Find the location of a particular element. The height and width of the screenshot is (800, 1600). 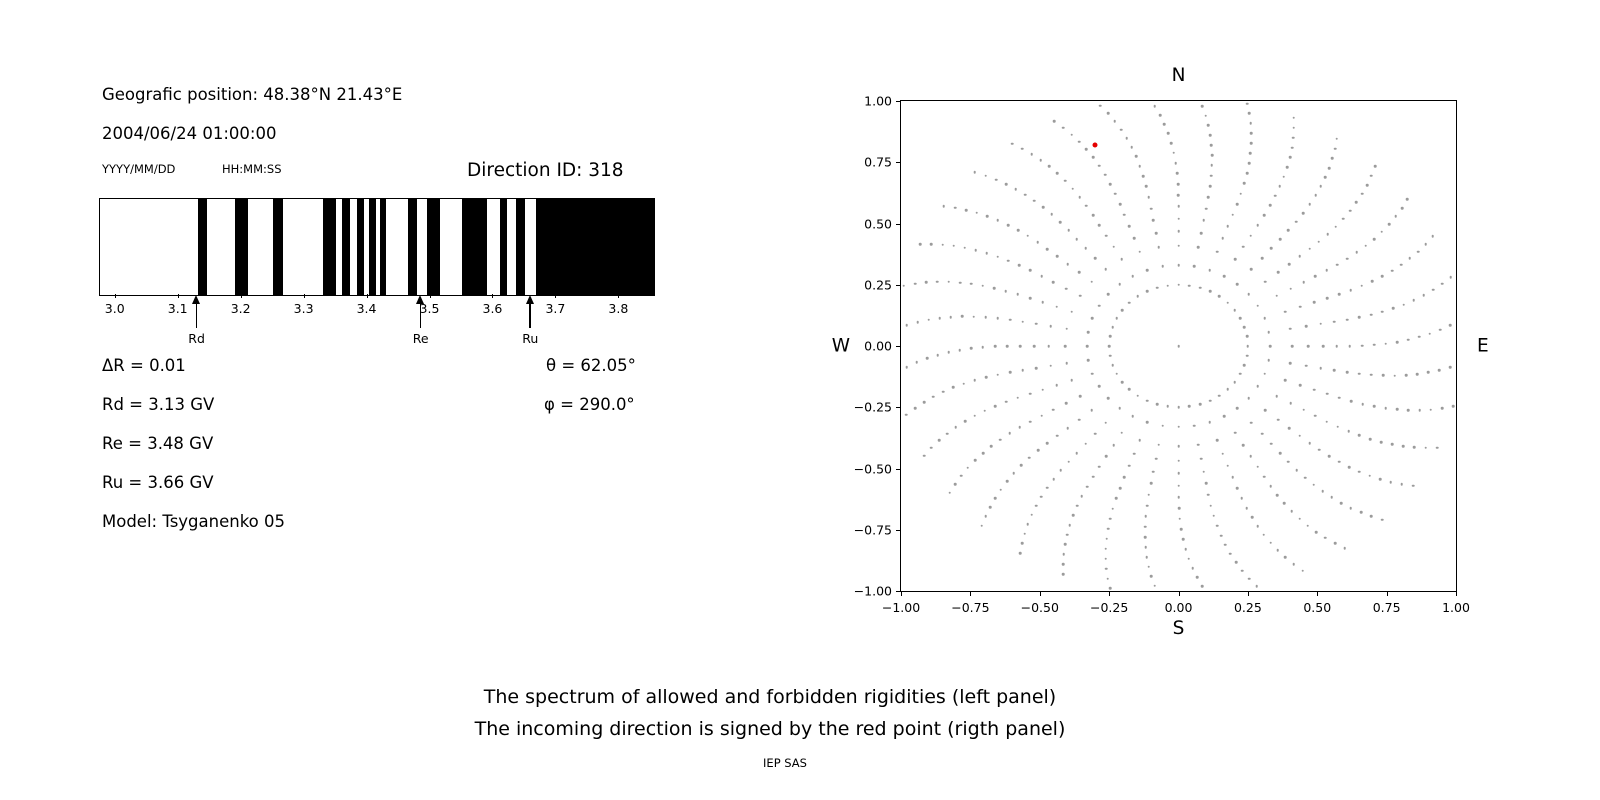

cutoff-marker-label: Rd is located at coordinates (196, 338).